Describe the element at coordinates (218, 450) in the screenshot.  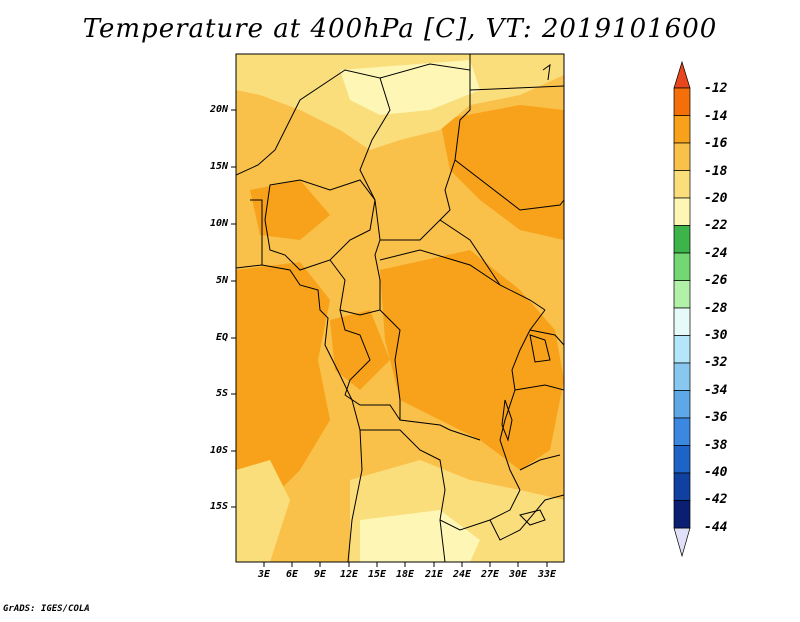
I see `lat-label-10s: 10S` at that location.